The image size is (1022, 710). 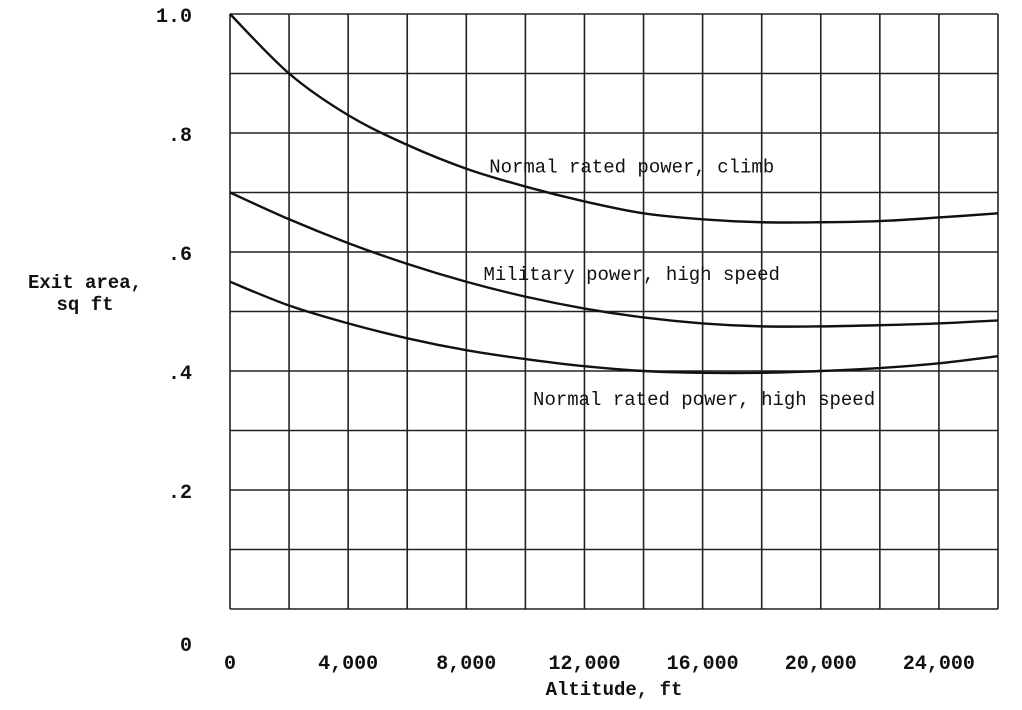 I want to click on y-axis-label-line1: Exit area,, so click(x=85, y=283).